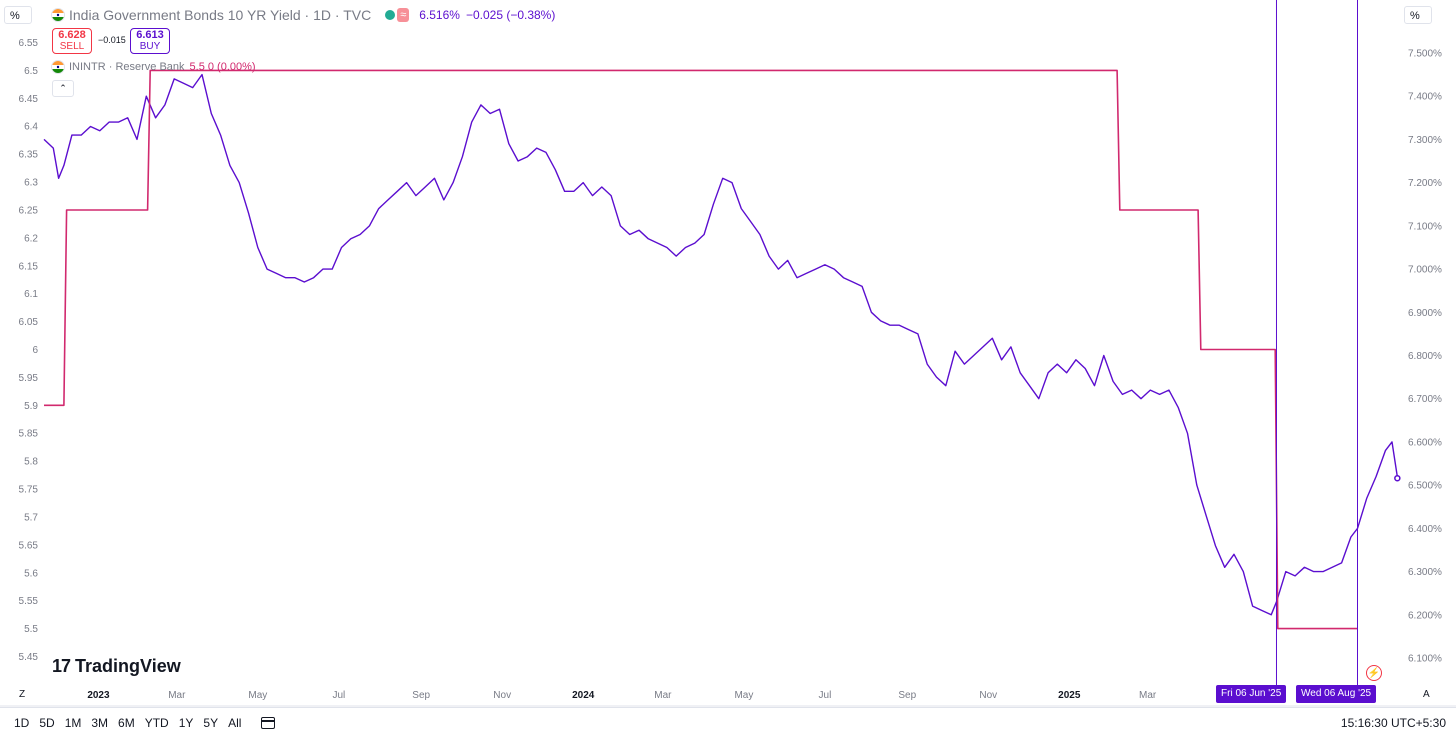 The image size is (1456, 740). I want to click on right-tick-label: 6.500%, so click(1425, 486).